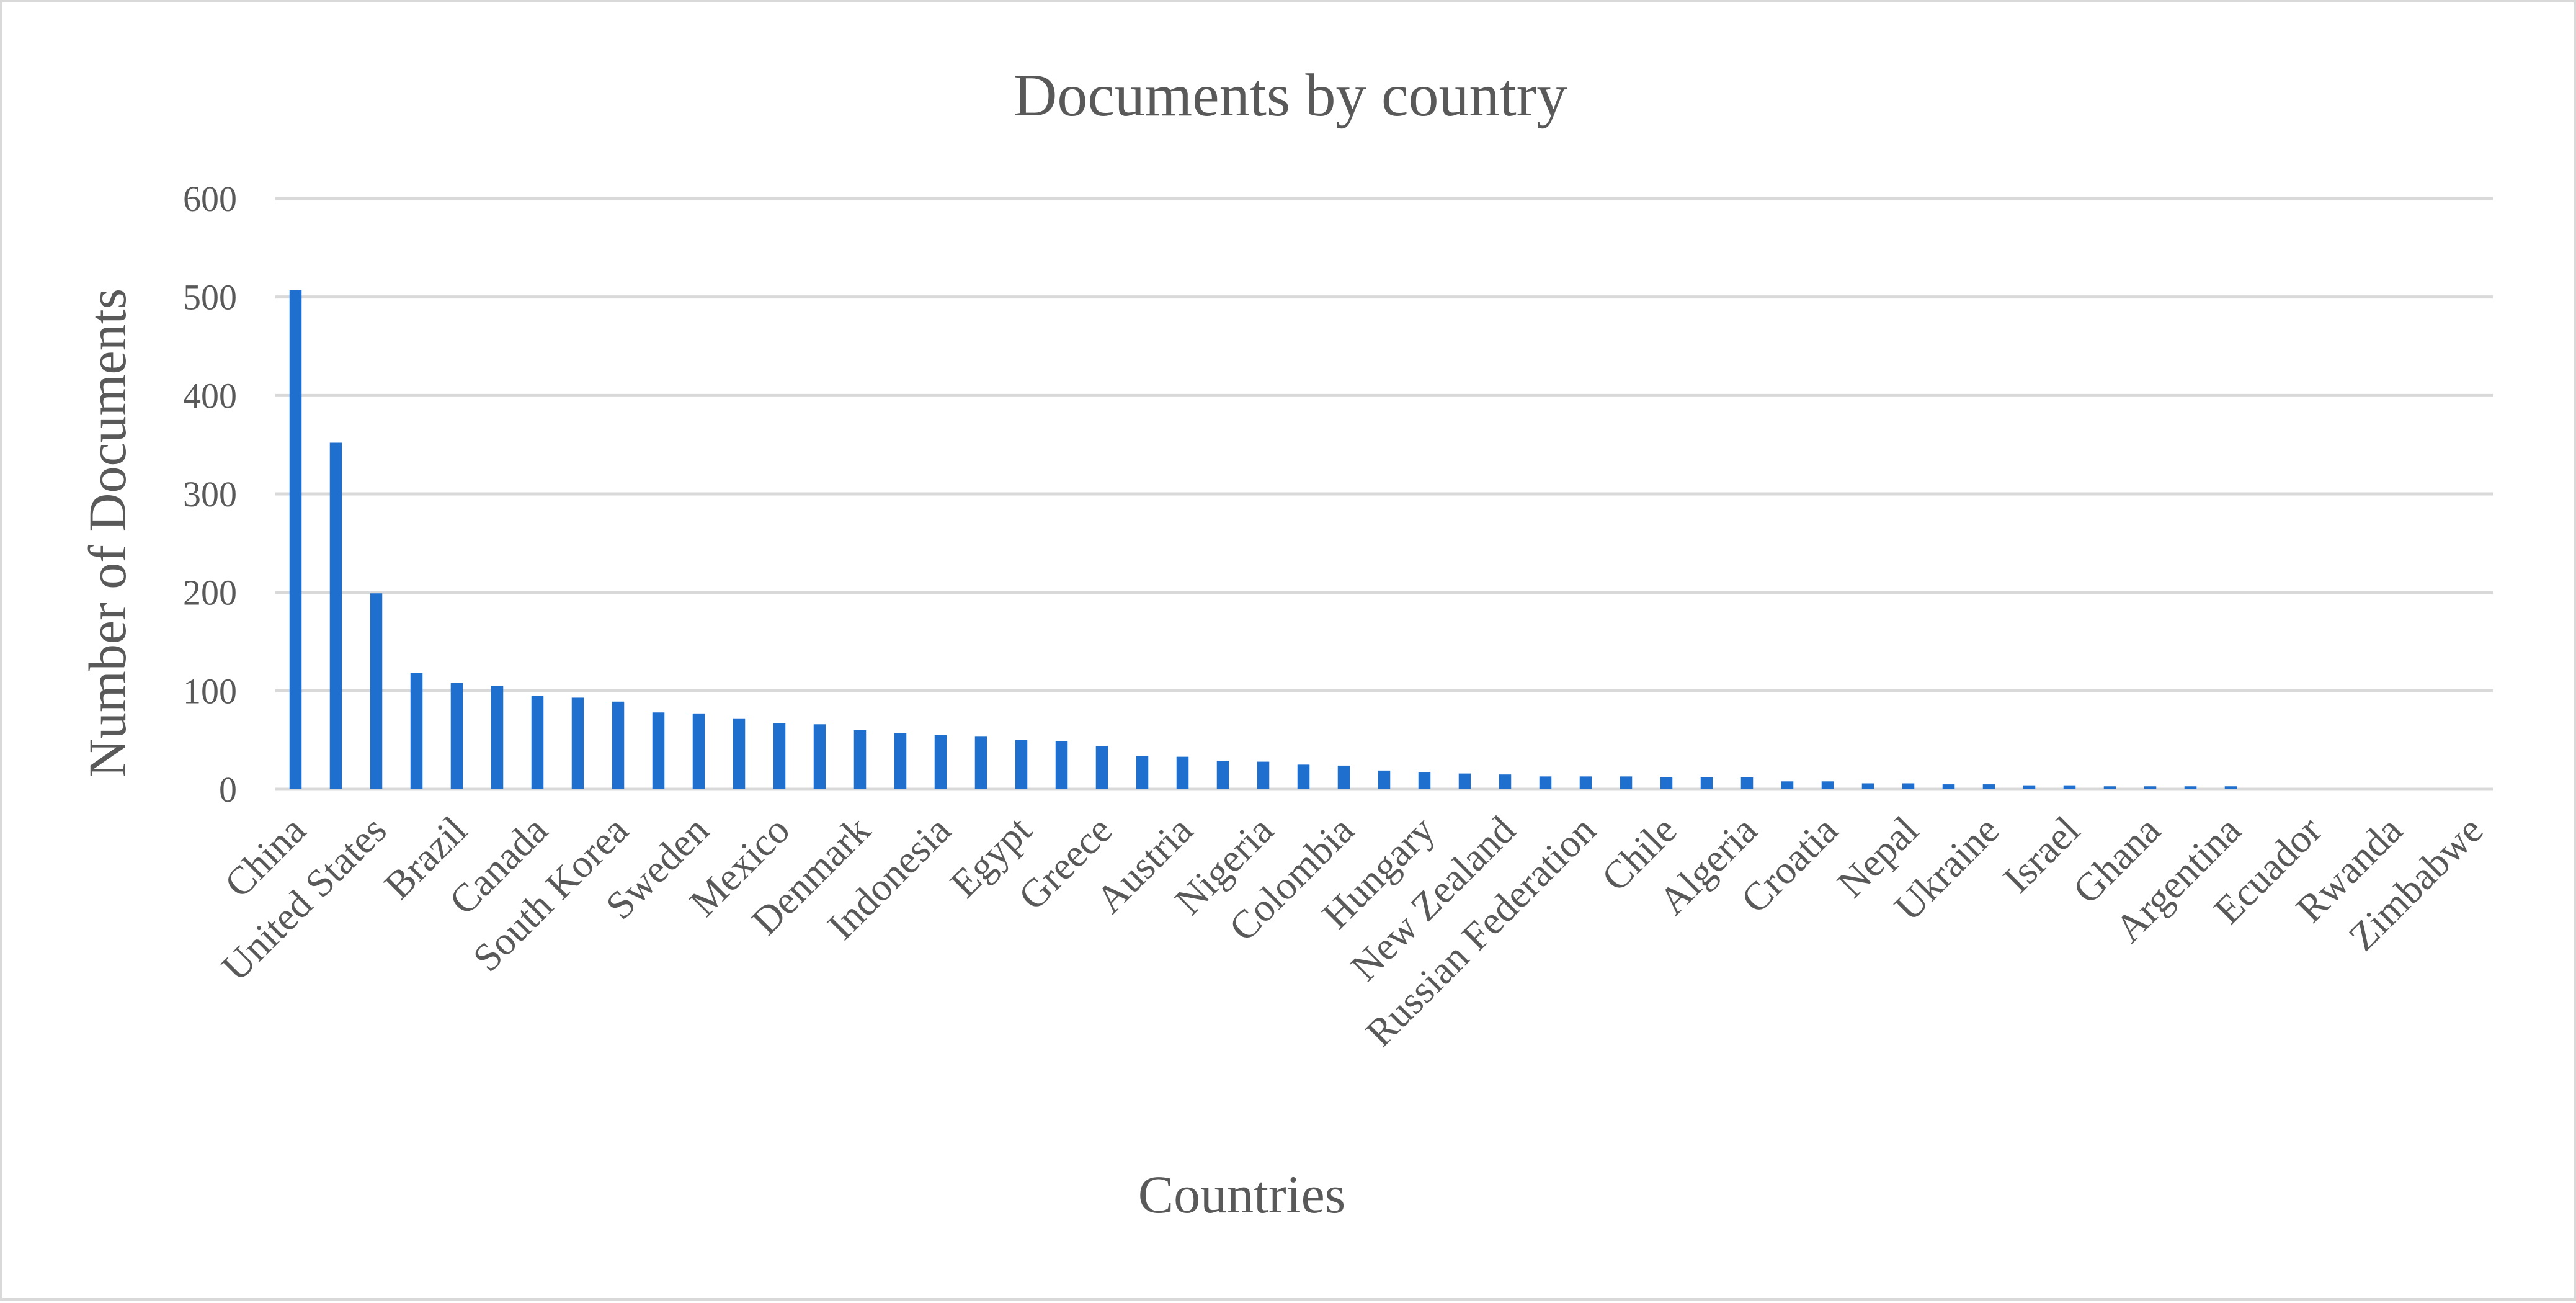 Image resolution: width=2576 pixels, height=1303 pixels. Describe the element at coordinates (228, 789) in the screenshot. I see `y-tick-label: 0` at that location.